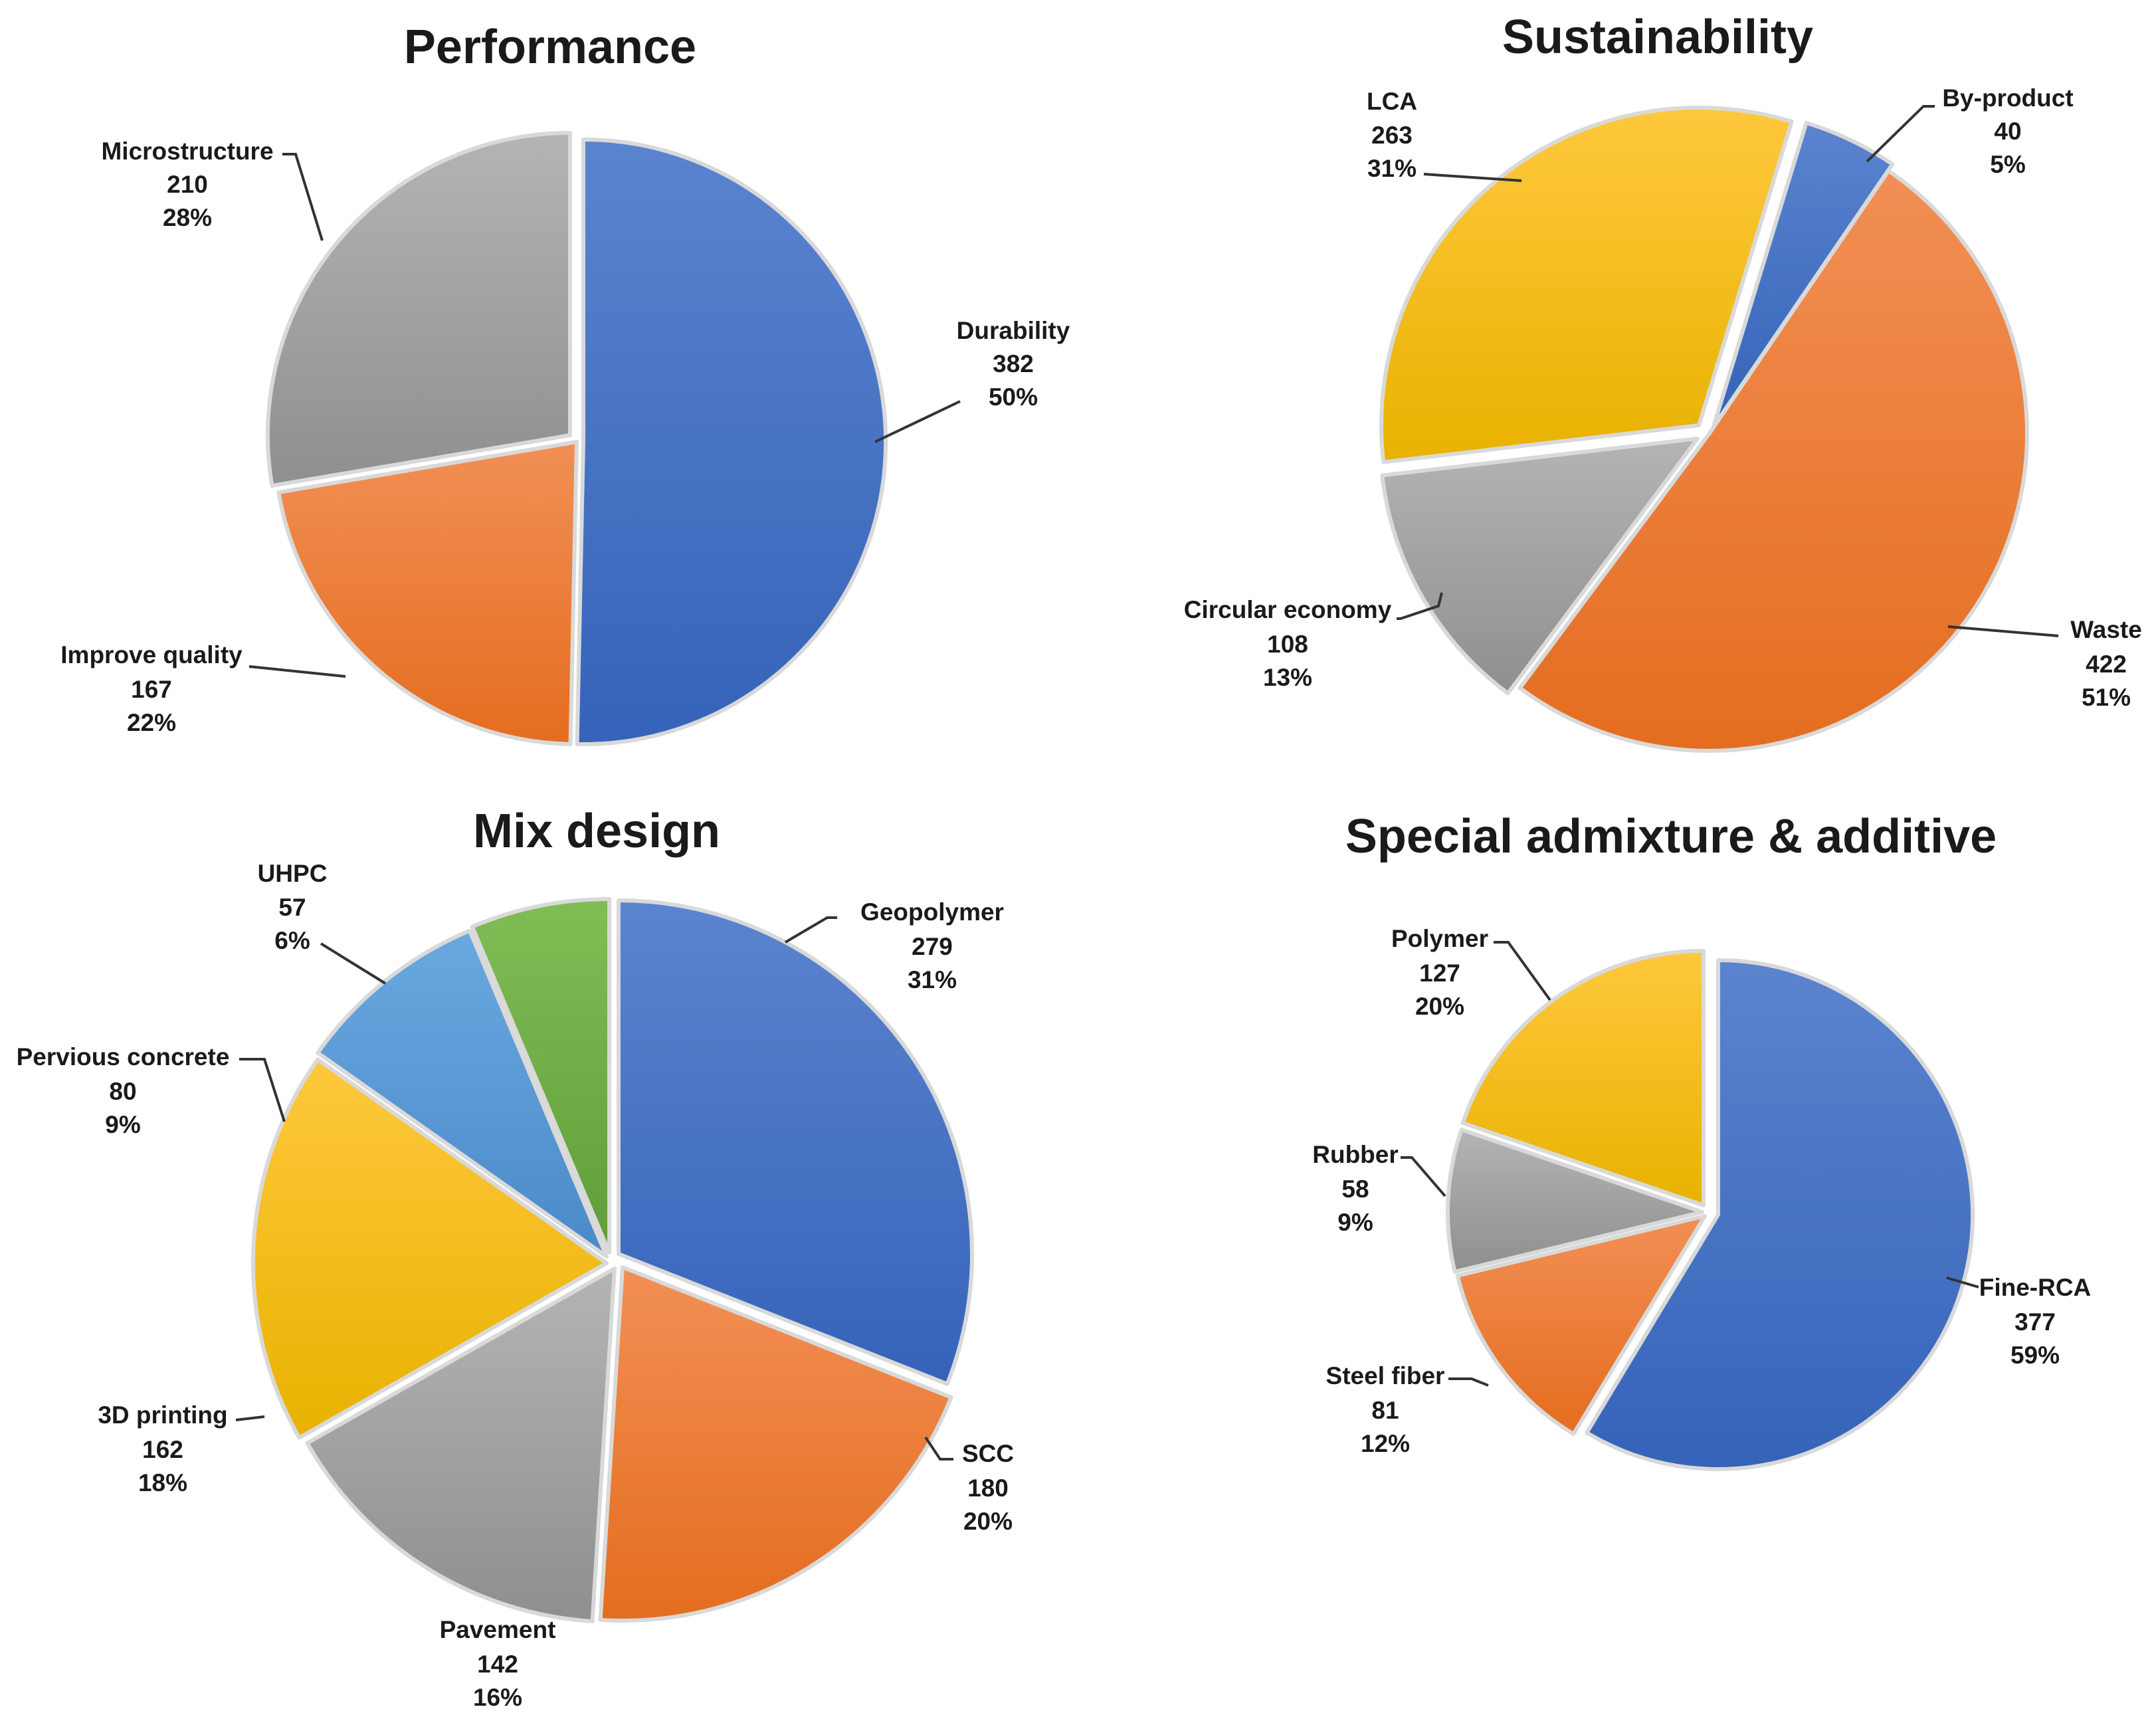  What do you see at coordinates (293, 873) in the screenshot?
I see `slice-label-uhpc: UHPC` at bounding box center [293, 873].